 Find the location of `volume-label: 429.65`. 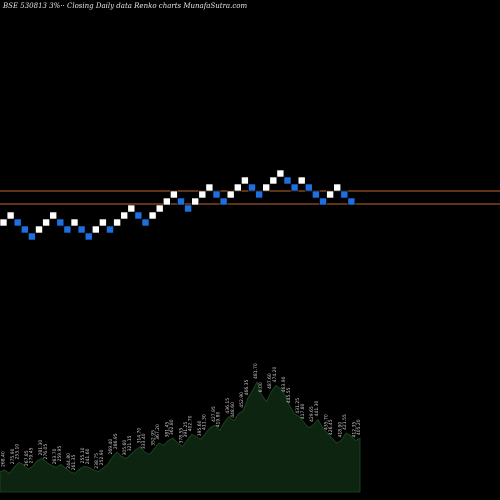

volume-label: 429.65 is located at coordinates (312, 414).